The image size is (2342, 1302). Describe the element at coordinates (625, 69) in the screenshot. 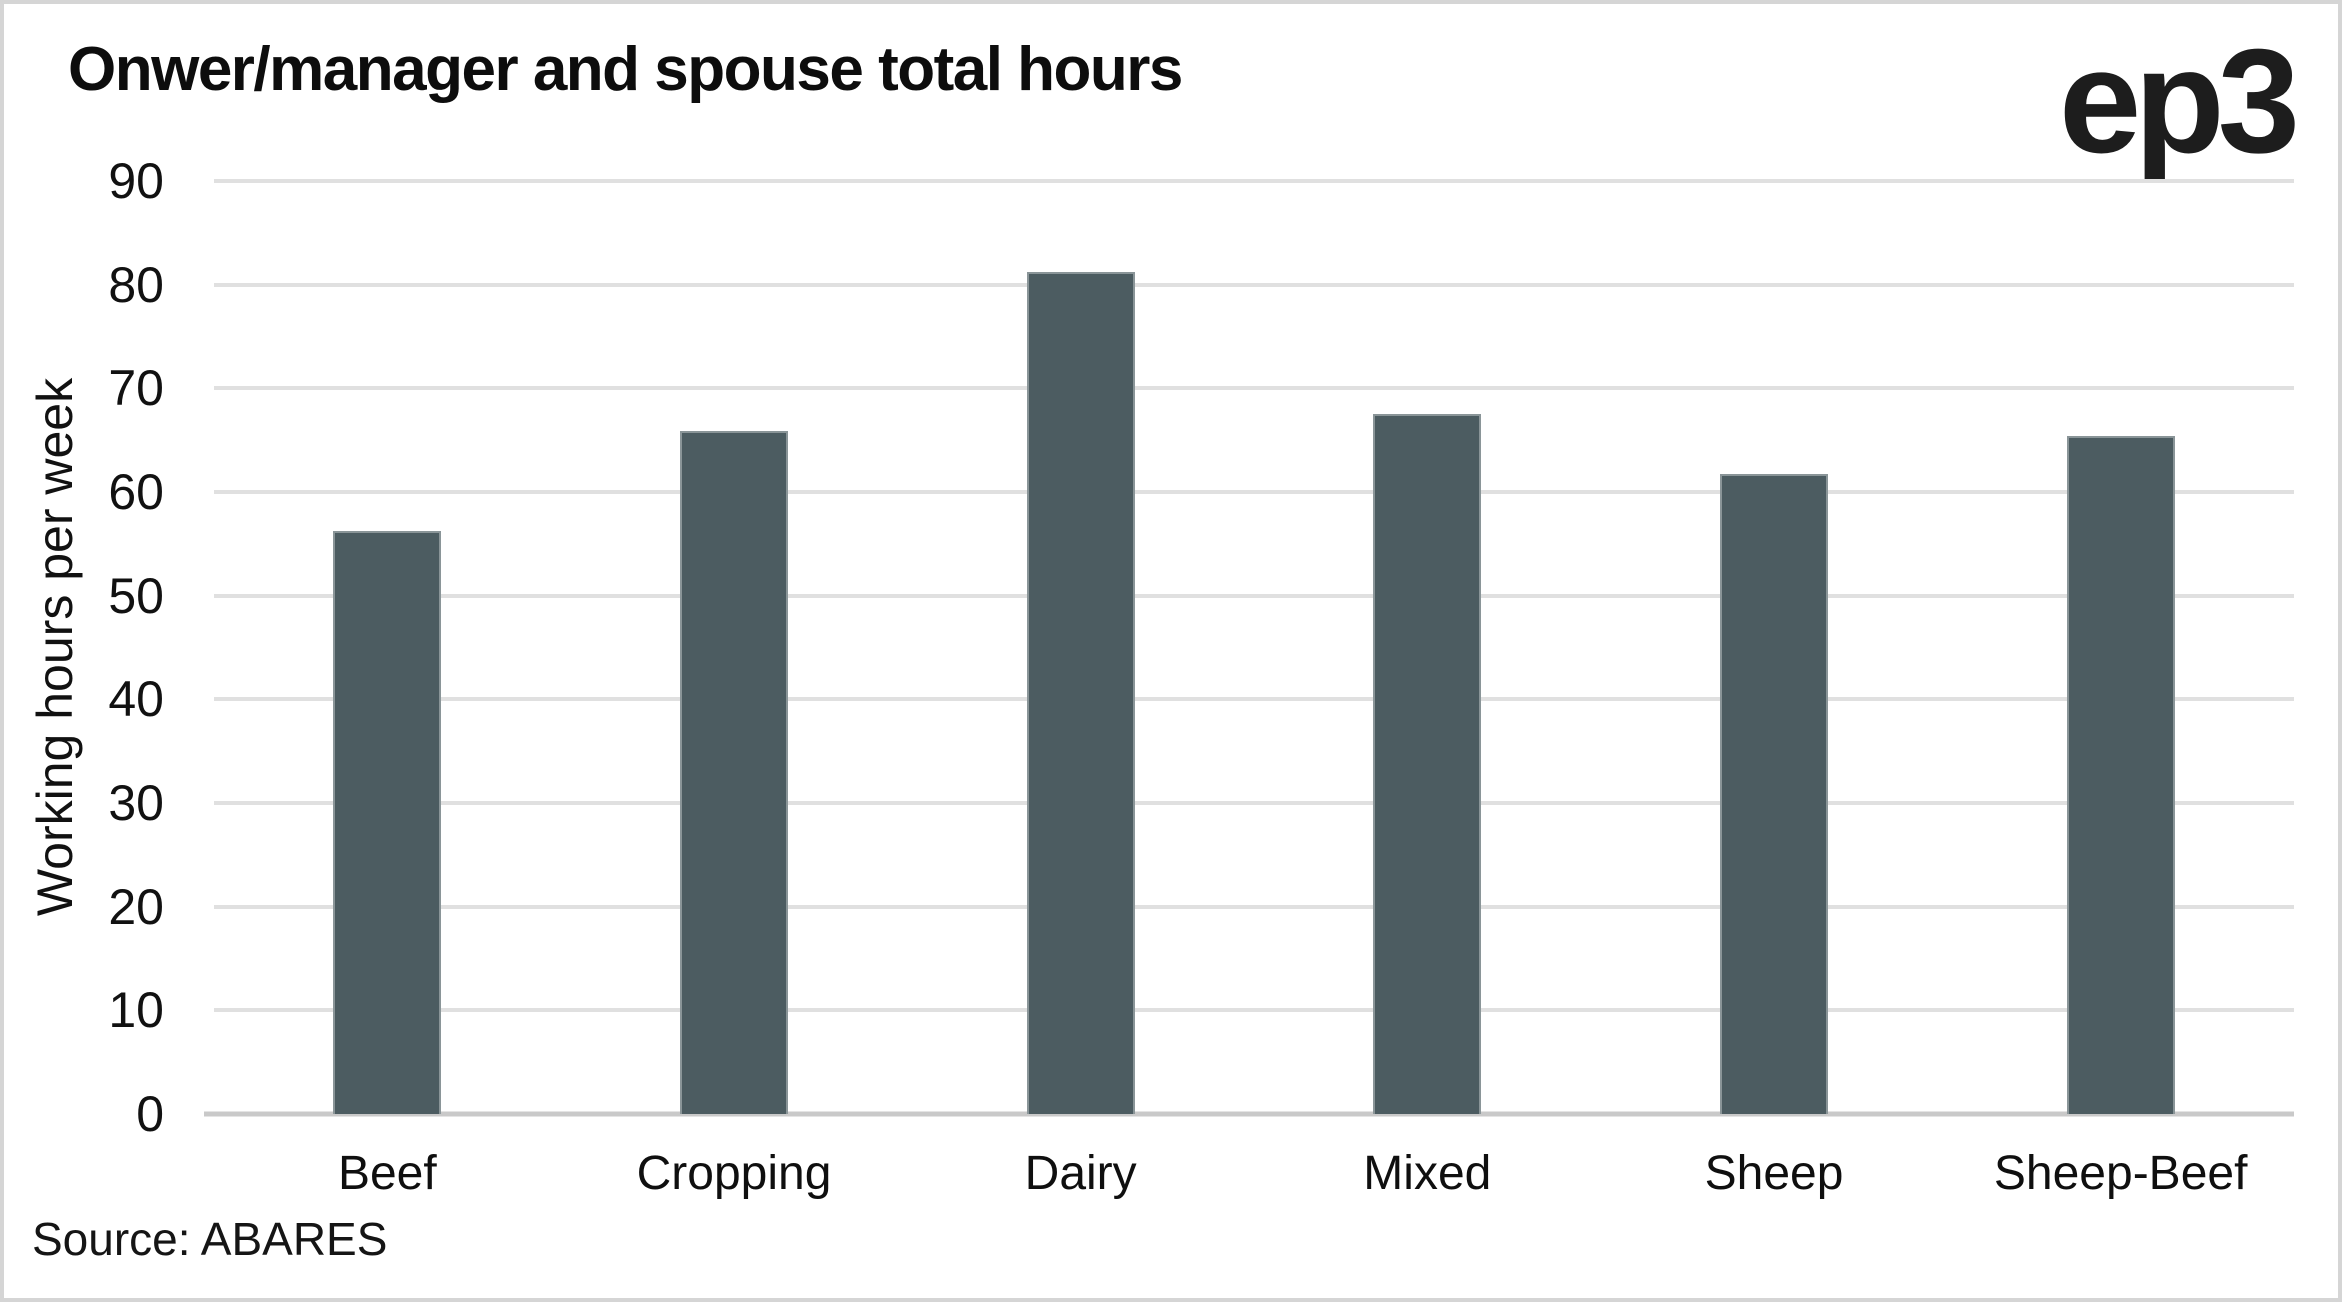

I see `page-title: Onwer/manager and spouse total hours` at that location.